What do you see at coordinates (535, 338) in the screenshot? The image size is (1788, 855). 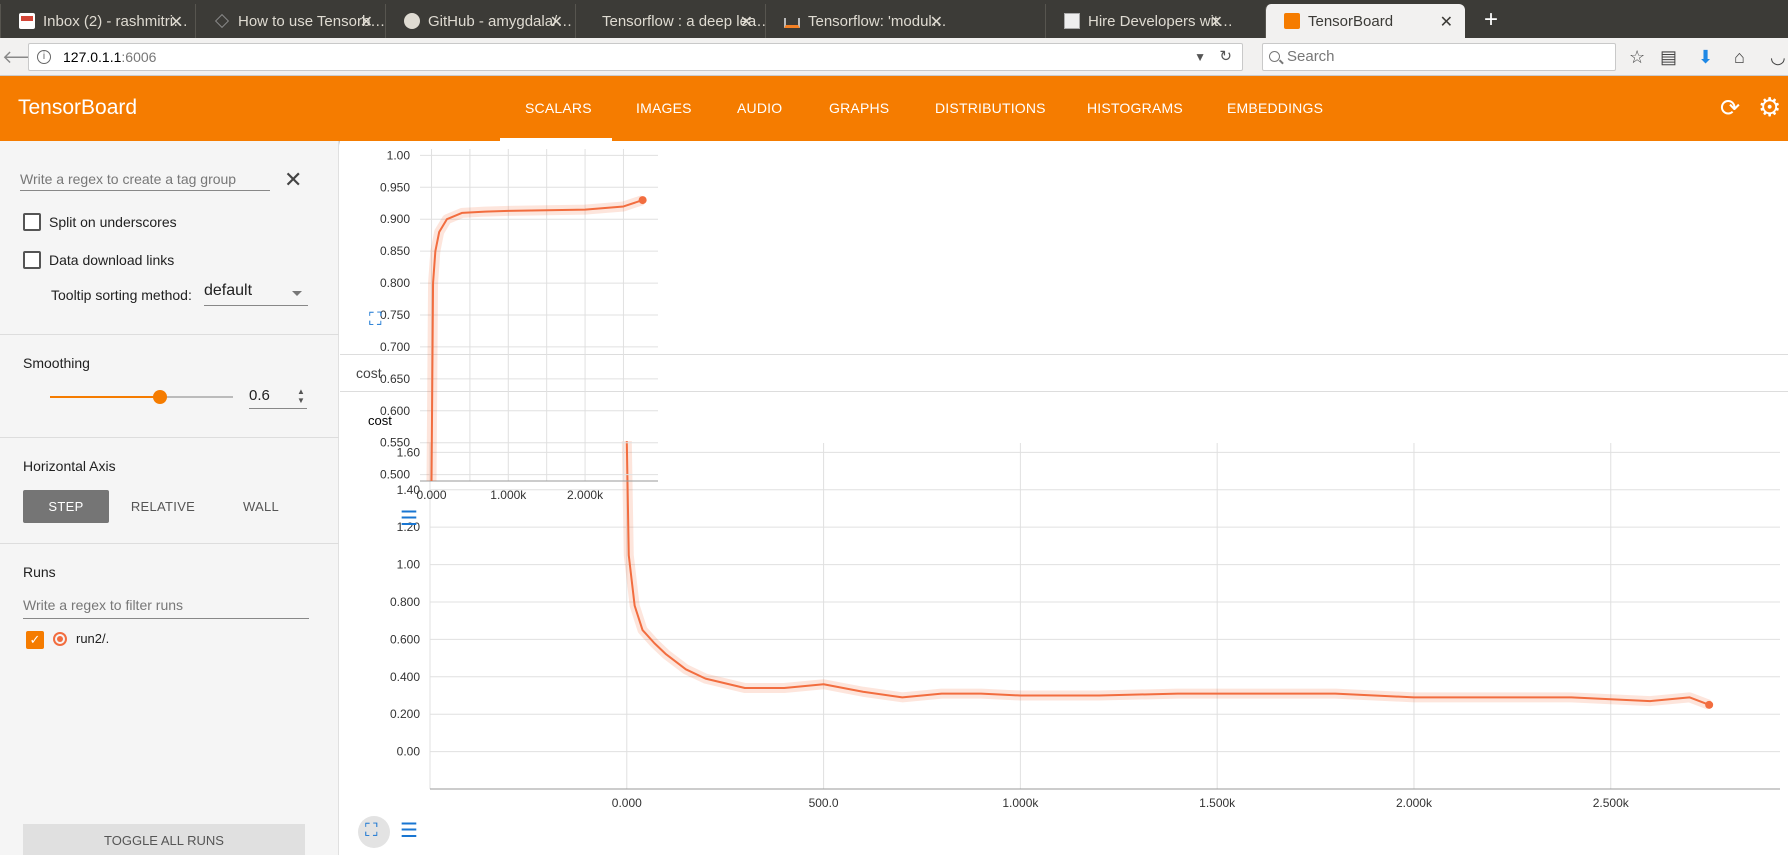 I see `cost-small-chart-raw-band` at bounding box center [535, 338].